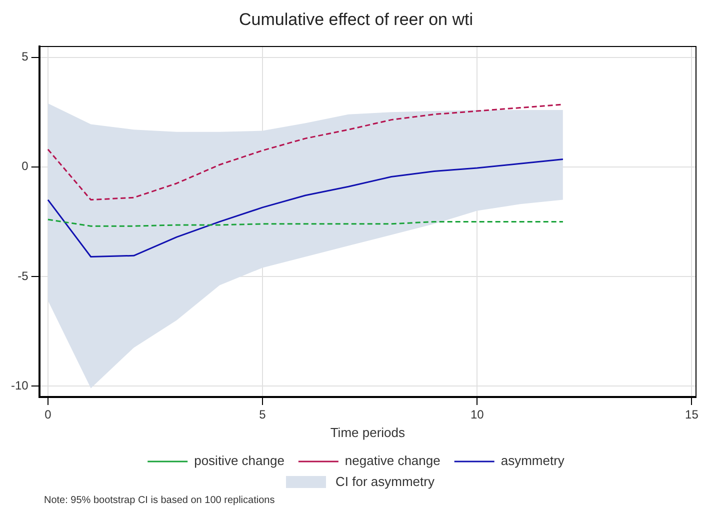  I want to click on x-tick-label: 10, so click(477, 415).